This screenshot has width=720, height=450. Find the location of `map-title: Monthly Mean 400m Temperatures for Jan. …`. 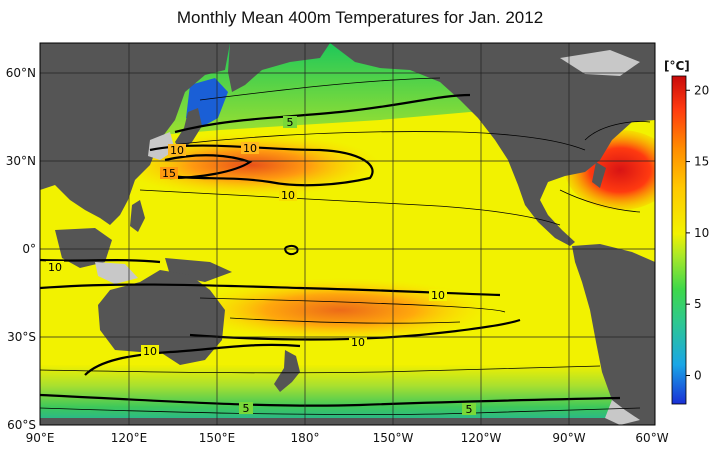

map-title: Monthly Mean 400m Temperatures for Jan. … is located at coordinates (360, 17).